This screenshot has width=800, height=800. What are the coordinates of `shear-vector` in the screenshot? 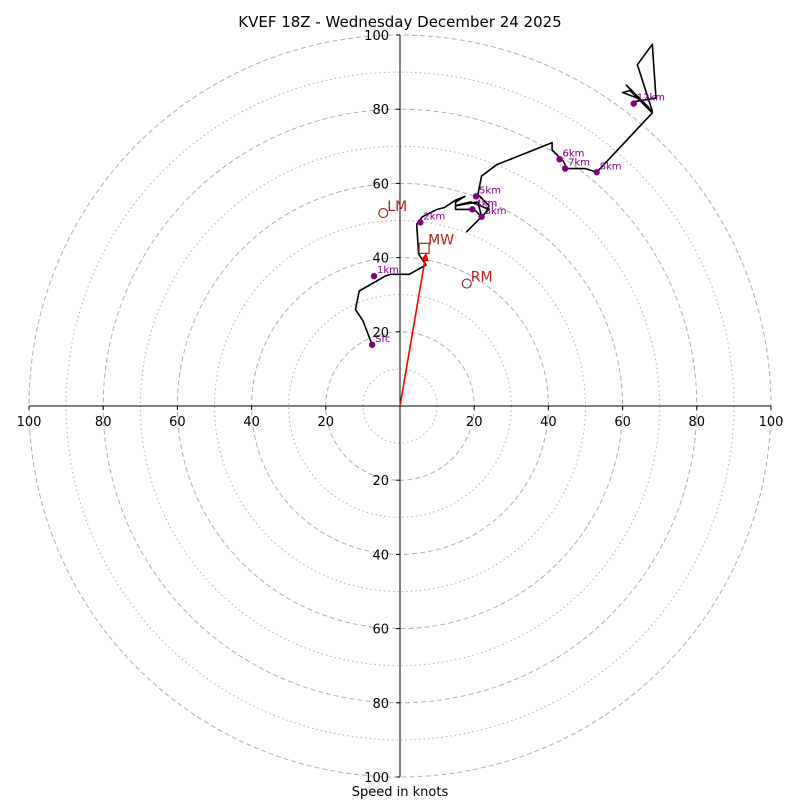 It's located at (414, 329).